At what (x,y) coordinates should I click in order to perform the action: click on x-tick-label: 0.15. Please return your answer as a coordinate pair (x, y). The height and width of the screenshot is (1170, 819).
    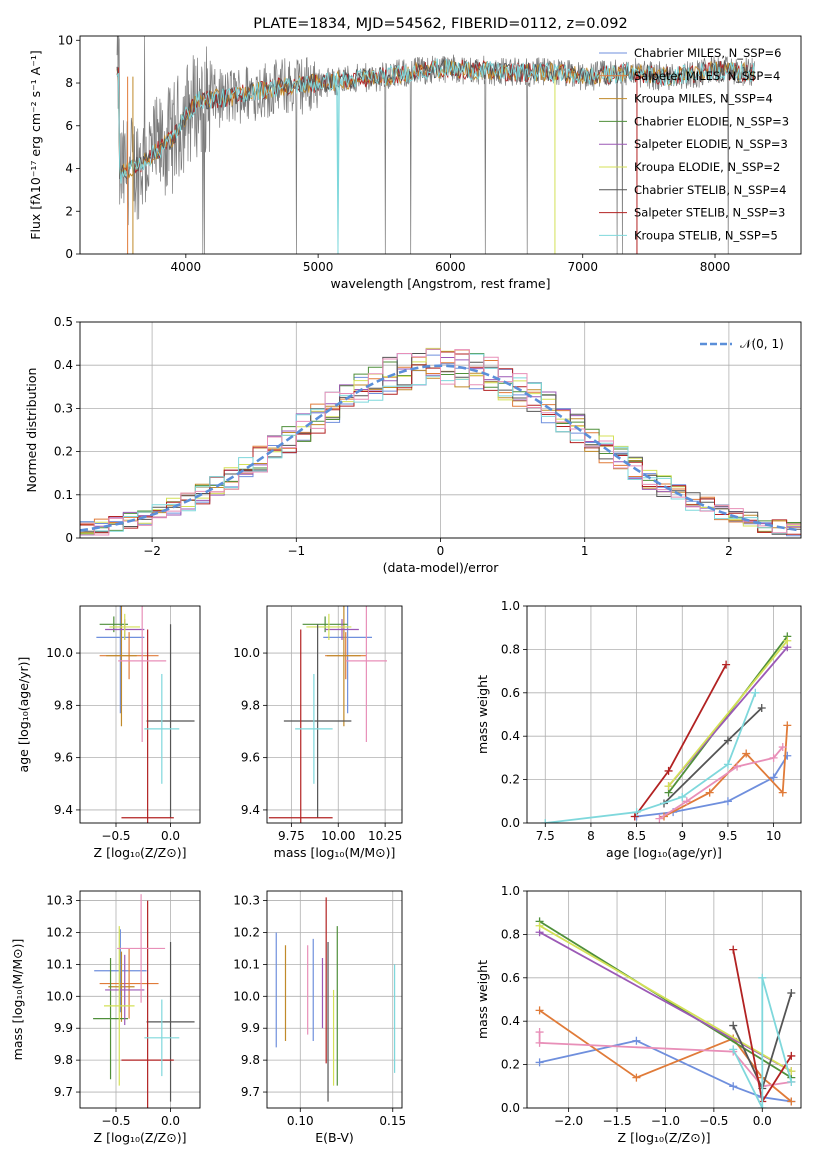
    Looking at the image, I should click on (392, 1121).